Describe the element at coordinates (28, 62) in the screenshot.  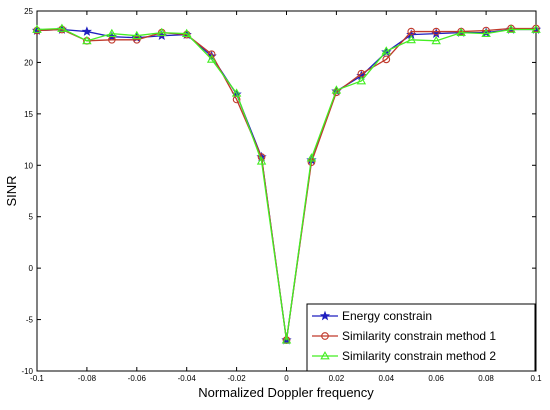
I see `y-tick-label: 20` at that location.